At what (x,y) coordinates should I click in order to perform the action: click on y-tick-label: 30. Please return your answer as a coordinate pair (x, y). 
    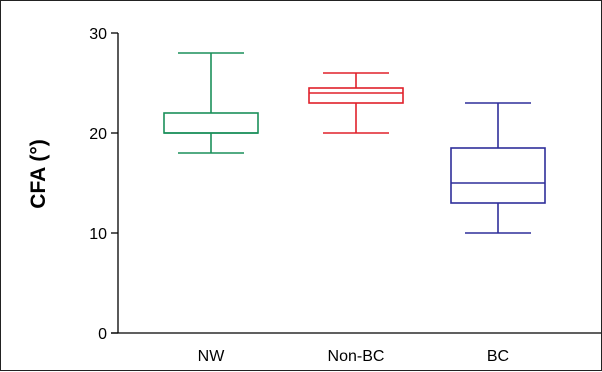
    Looking at the image, I should click on (98, 34).